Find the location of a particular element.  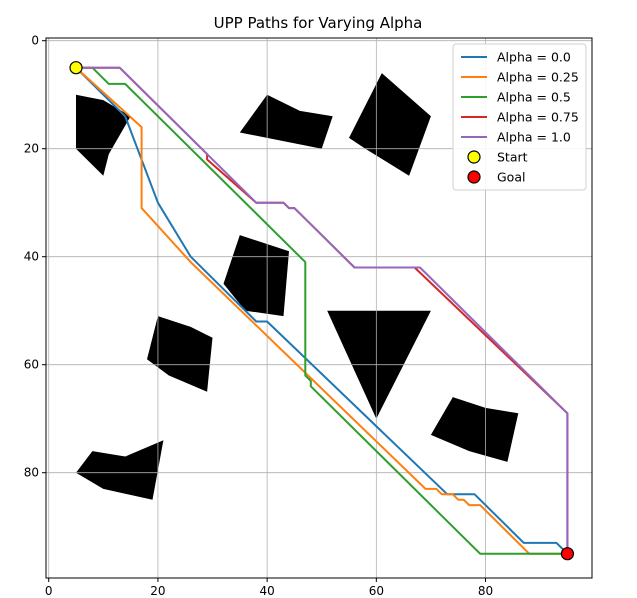

legend-label-2: Alpha = 0.5 is located at coordinates (534, 97).